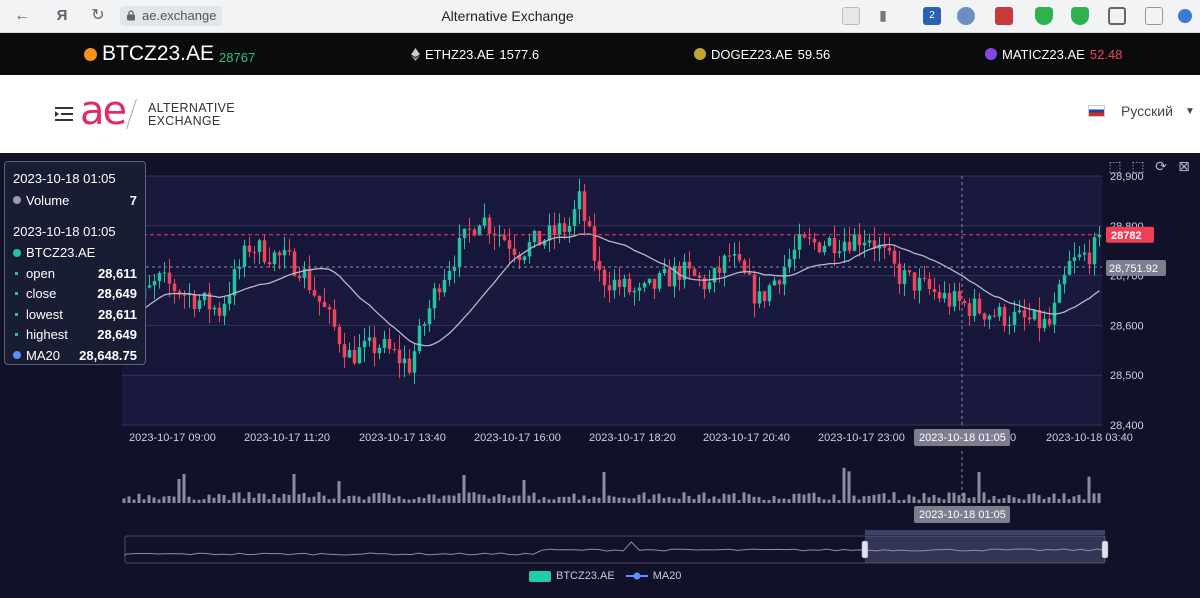 Image resolution: width=1200 pixels, height=598 pixels. Describe the element at coordinates (1004, 16) in the screenshot. I see `extension-red-icon` at that location.